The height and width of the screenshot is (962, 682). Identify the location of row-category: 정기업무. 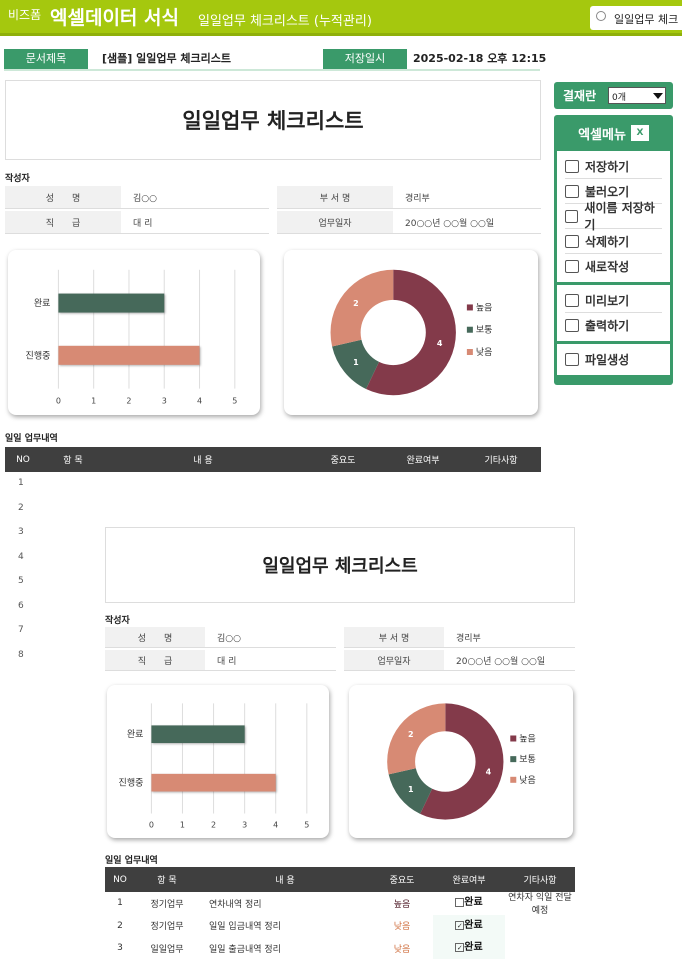
(167, 904).